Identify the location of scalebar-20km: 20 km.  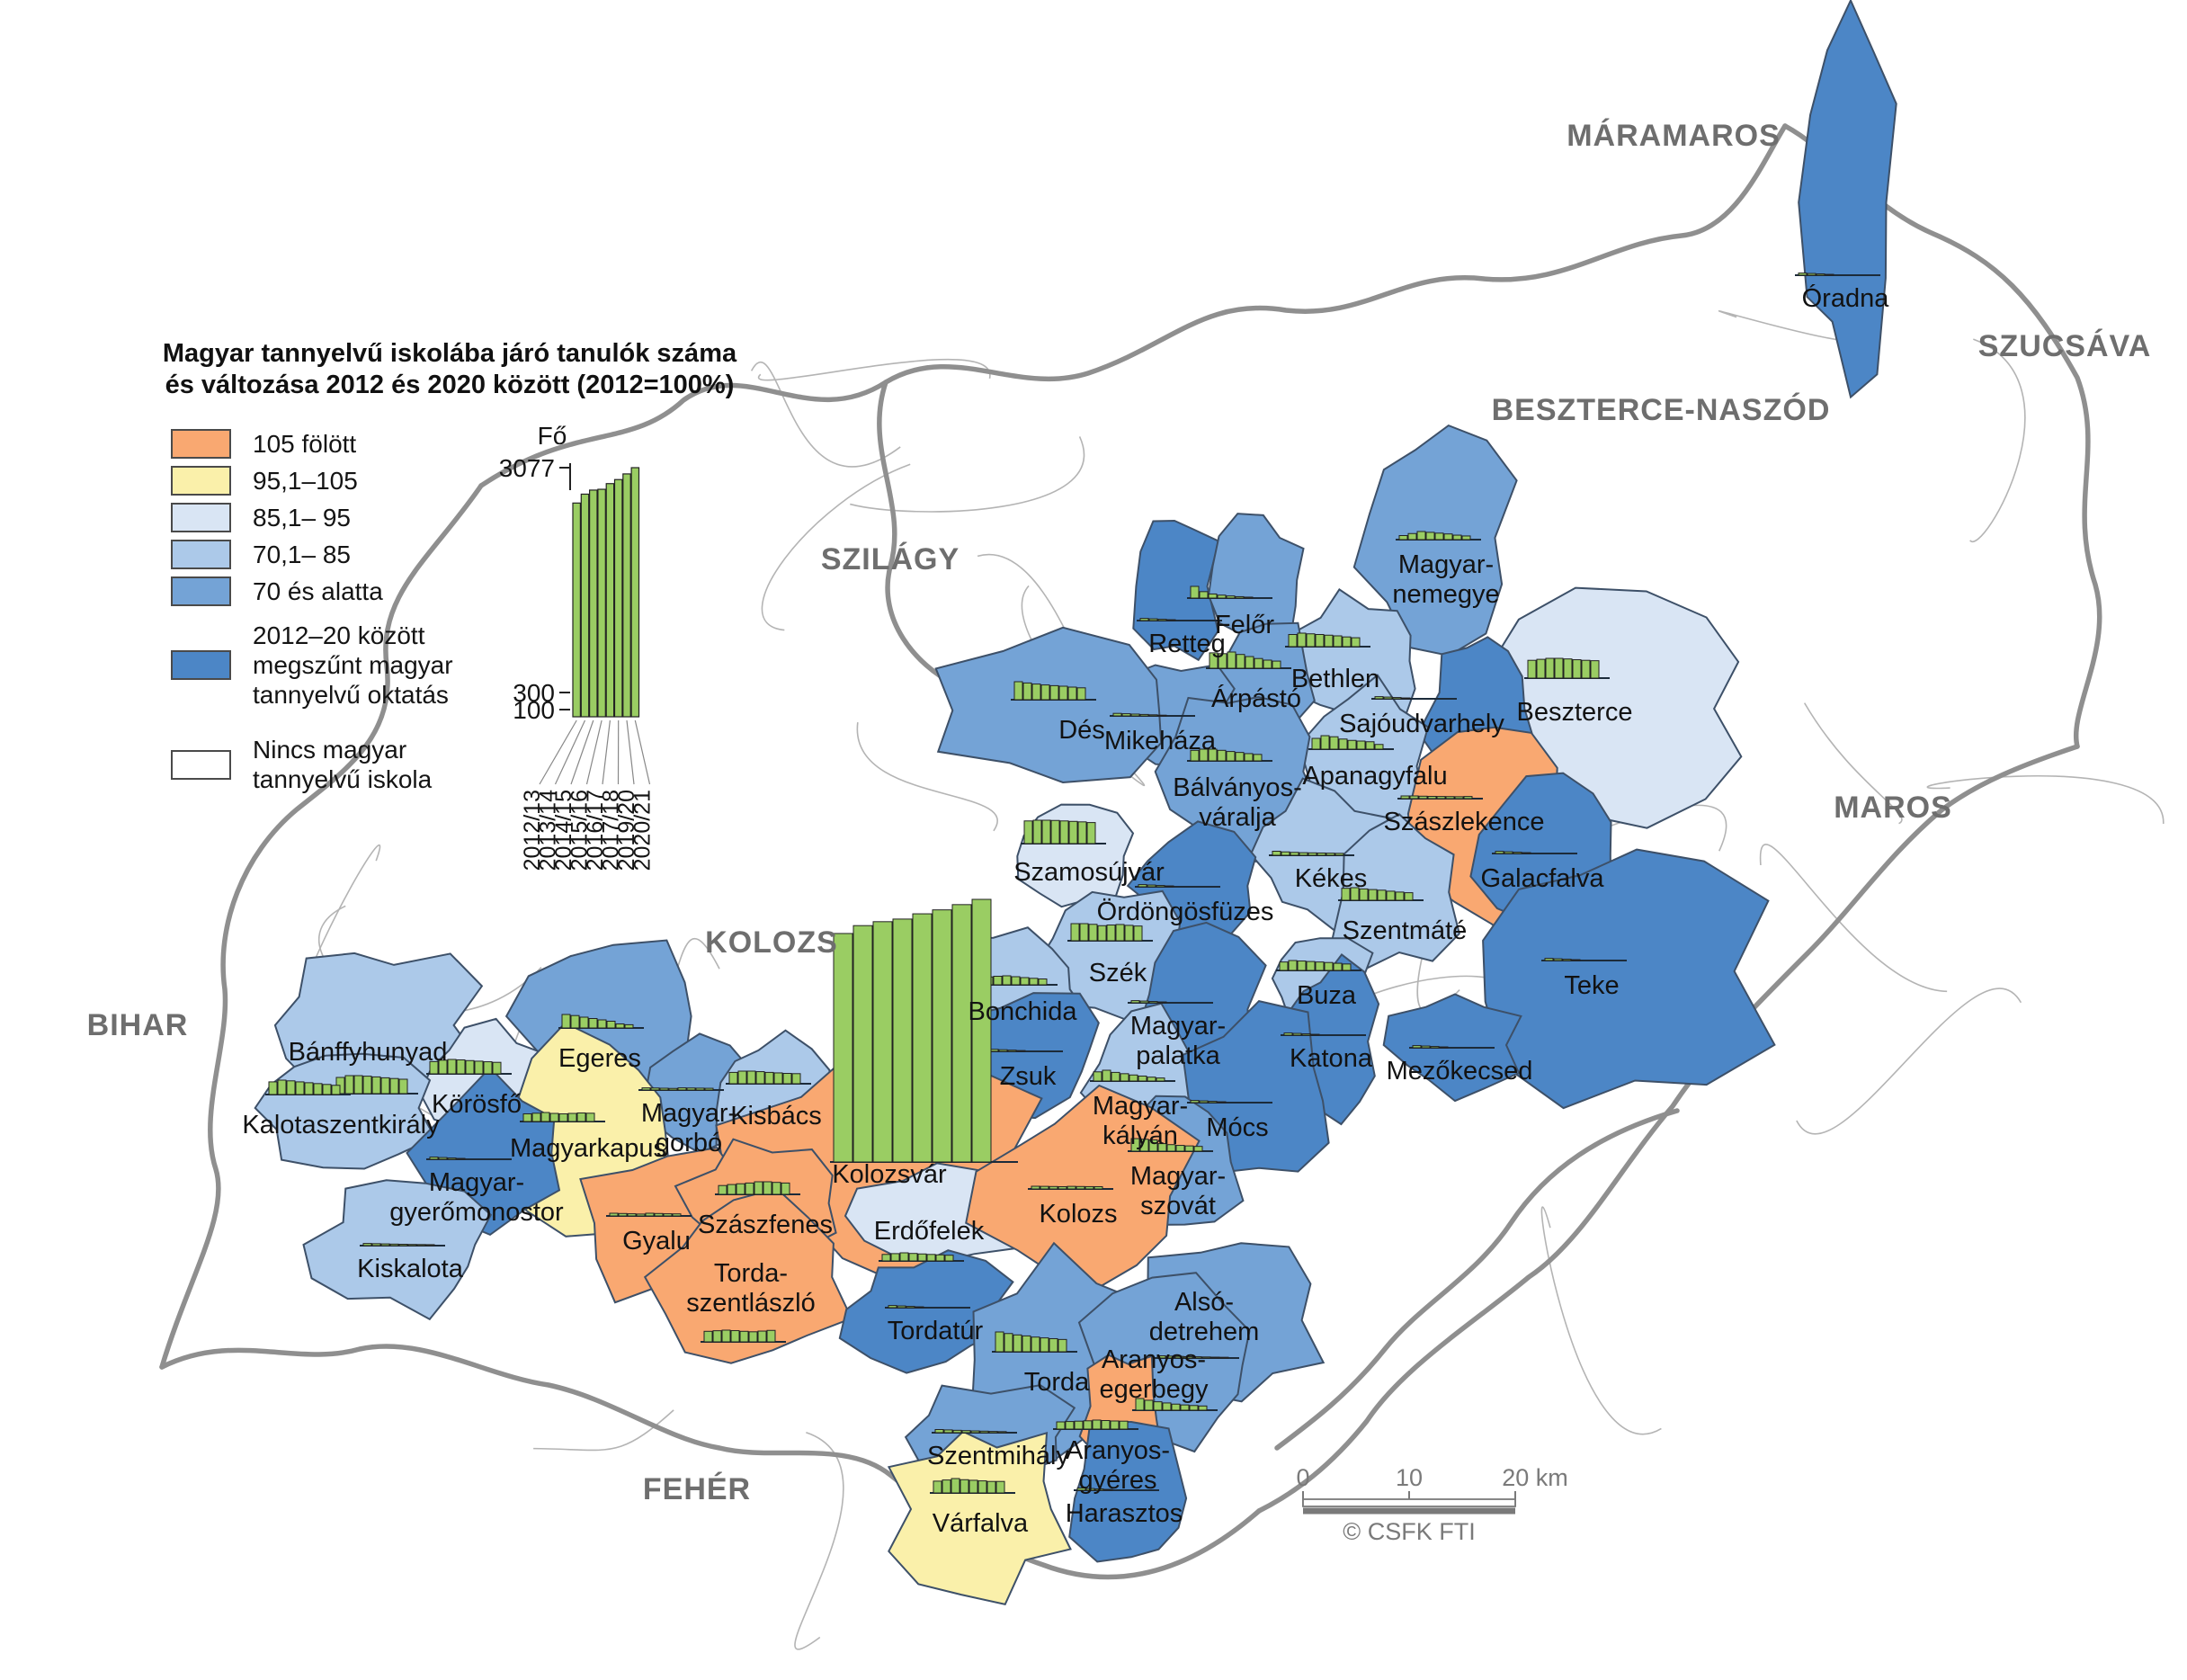
(1535, 1477).